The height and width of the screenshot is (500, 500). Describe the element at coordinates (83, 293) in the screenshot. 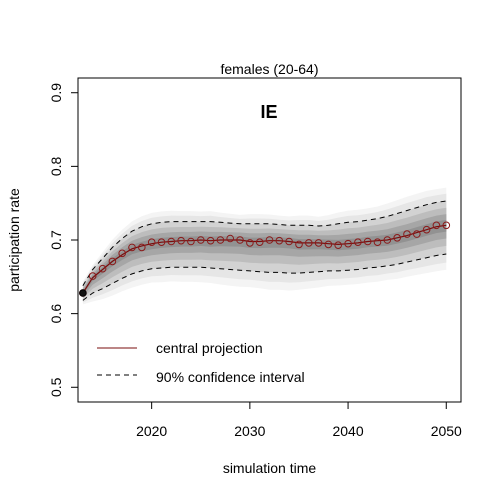

I see `data-point-start` at that location.